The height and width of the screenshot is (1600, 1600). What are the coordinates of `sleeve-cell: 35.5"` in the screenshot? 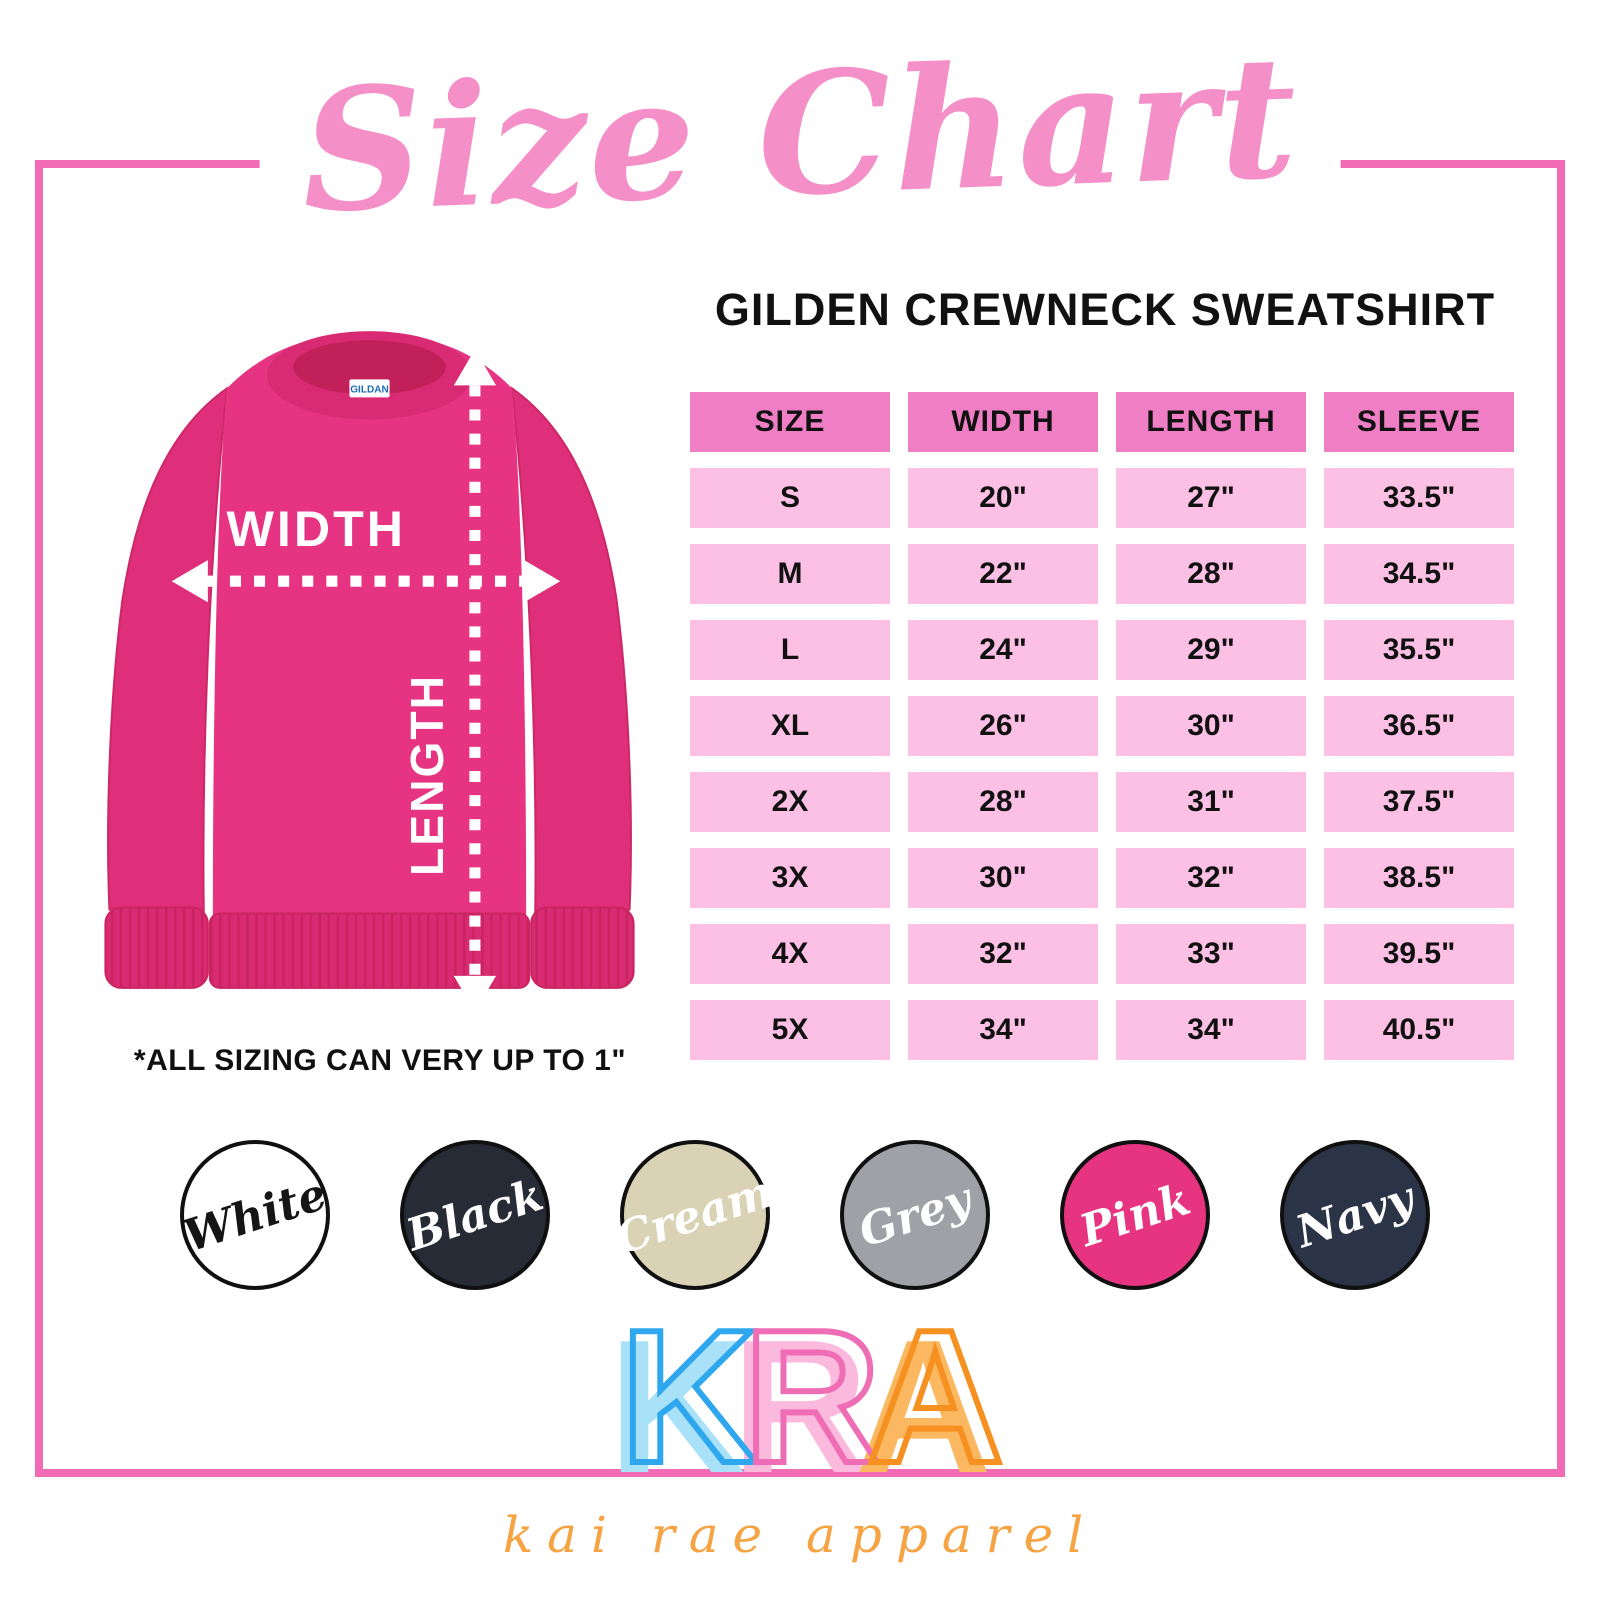 It's located at (1419, 650).